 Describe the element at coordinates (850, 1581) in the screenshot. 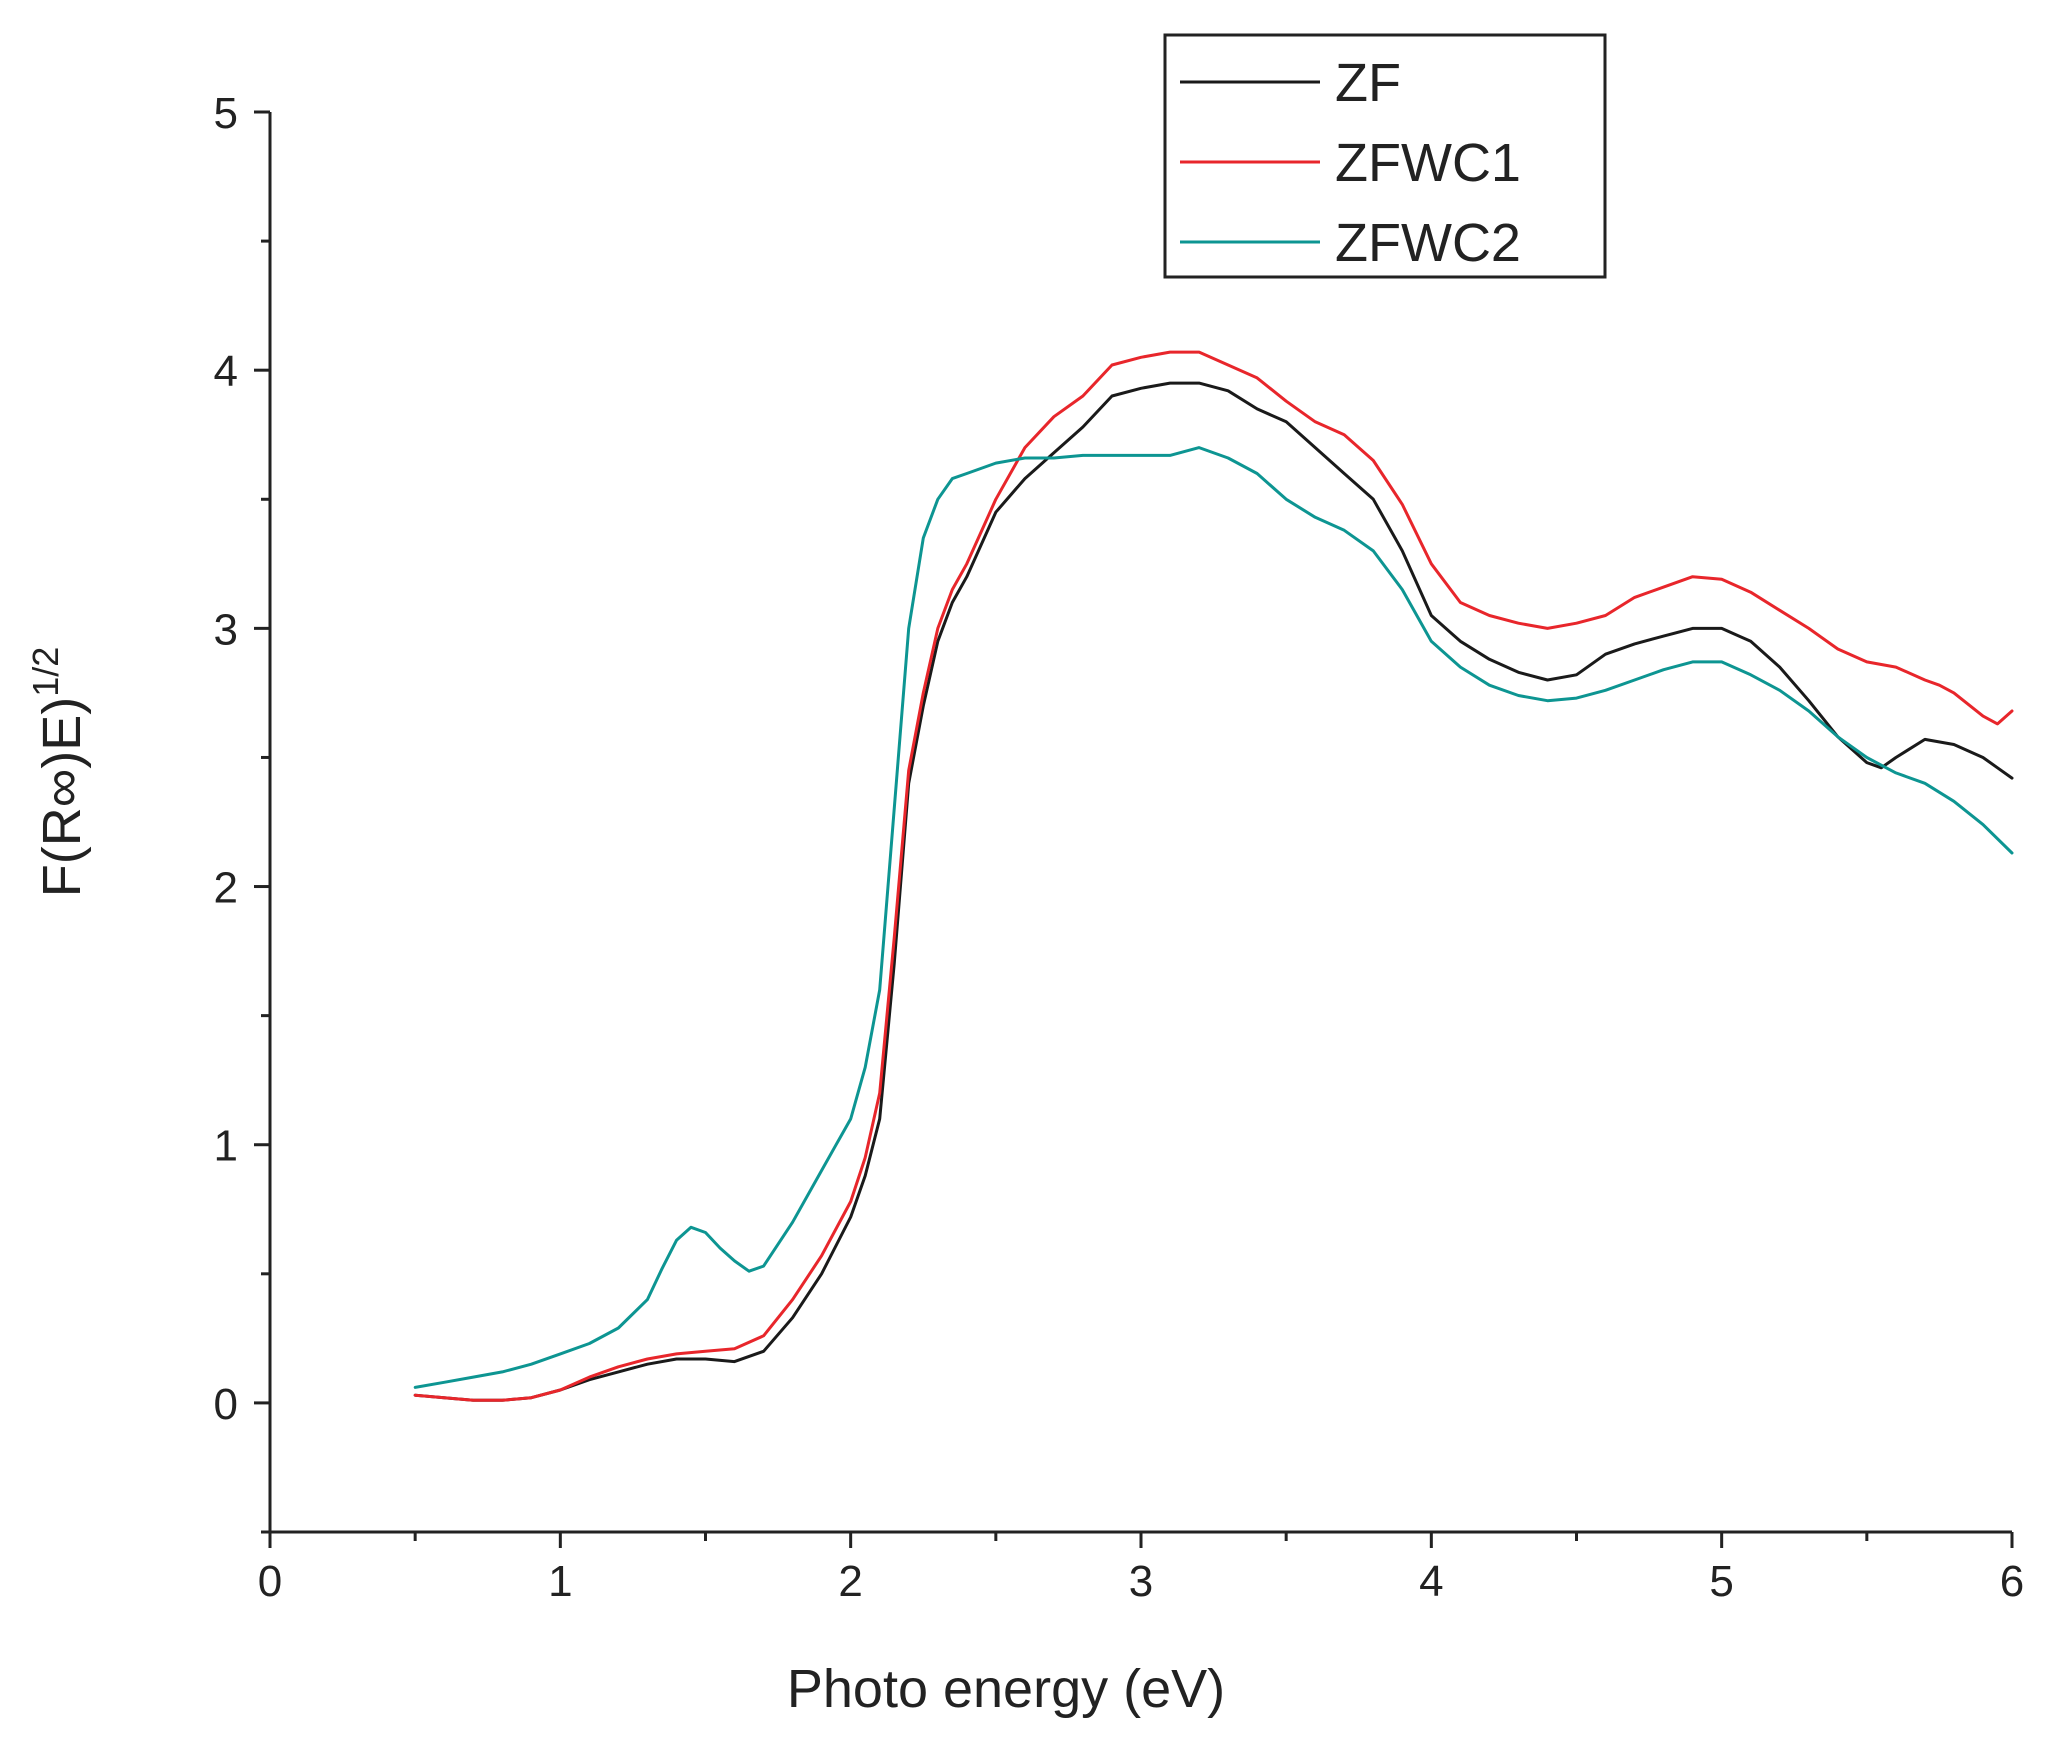

I see `x-tick-label: 2` at that location.